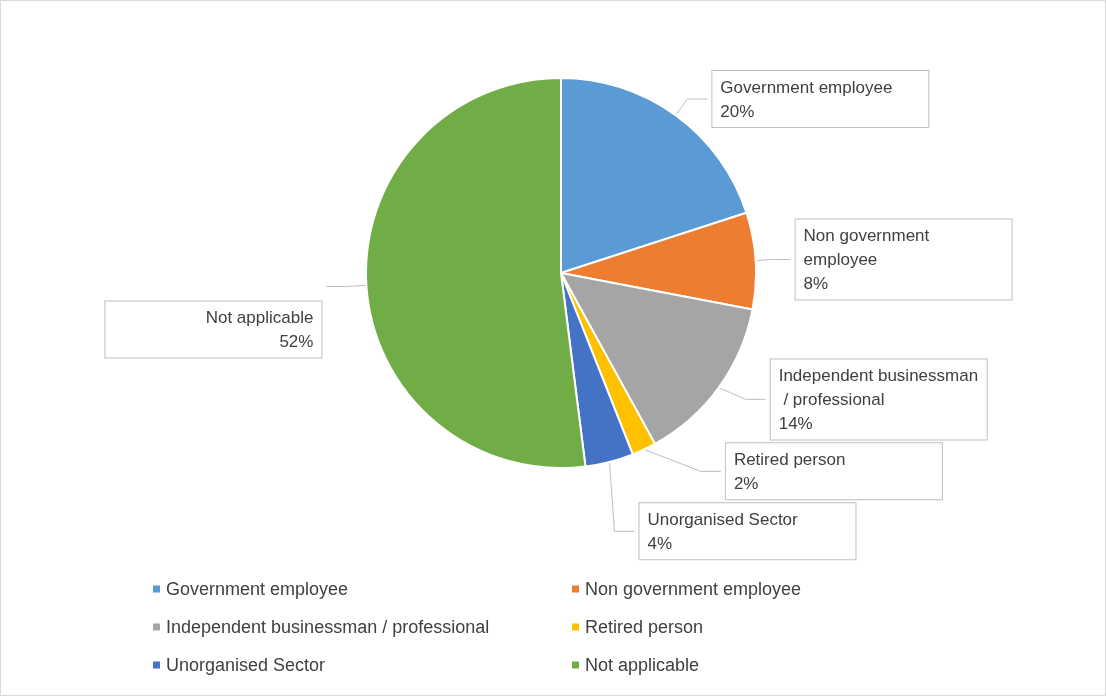 The height and width of the screenshot is (696, 1106). Describe the element at coordinates (806, 87) in the screenshot. I see `slice-label: Government employee` at that location.